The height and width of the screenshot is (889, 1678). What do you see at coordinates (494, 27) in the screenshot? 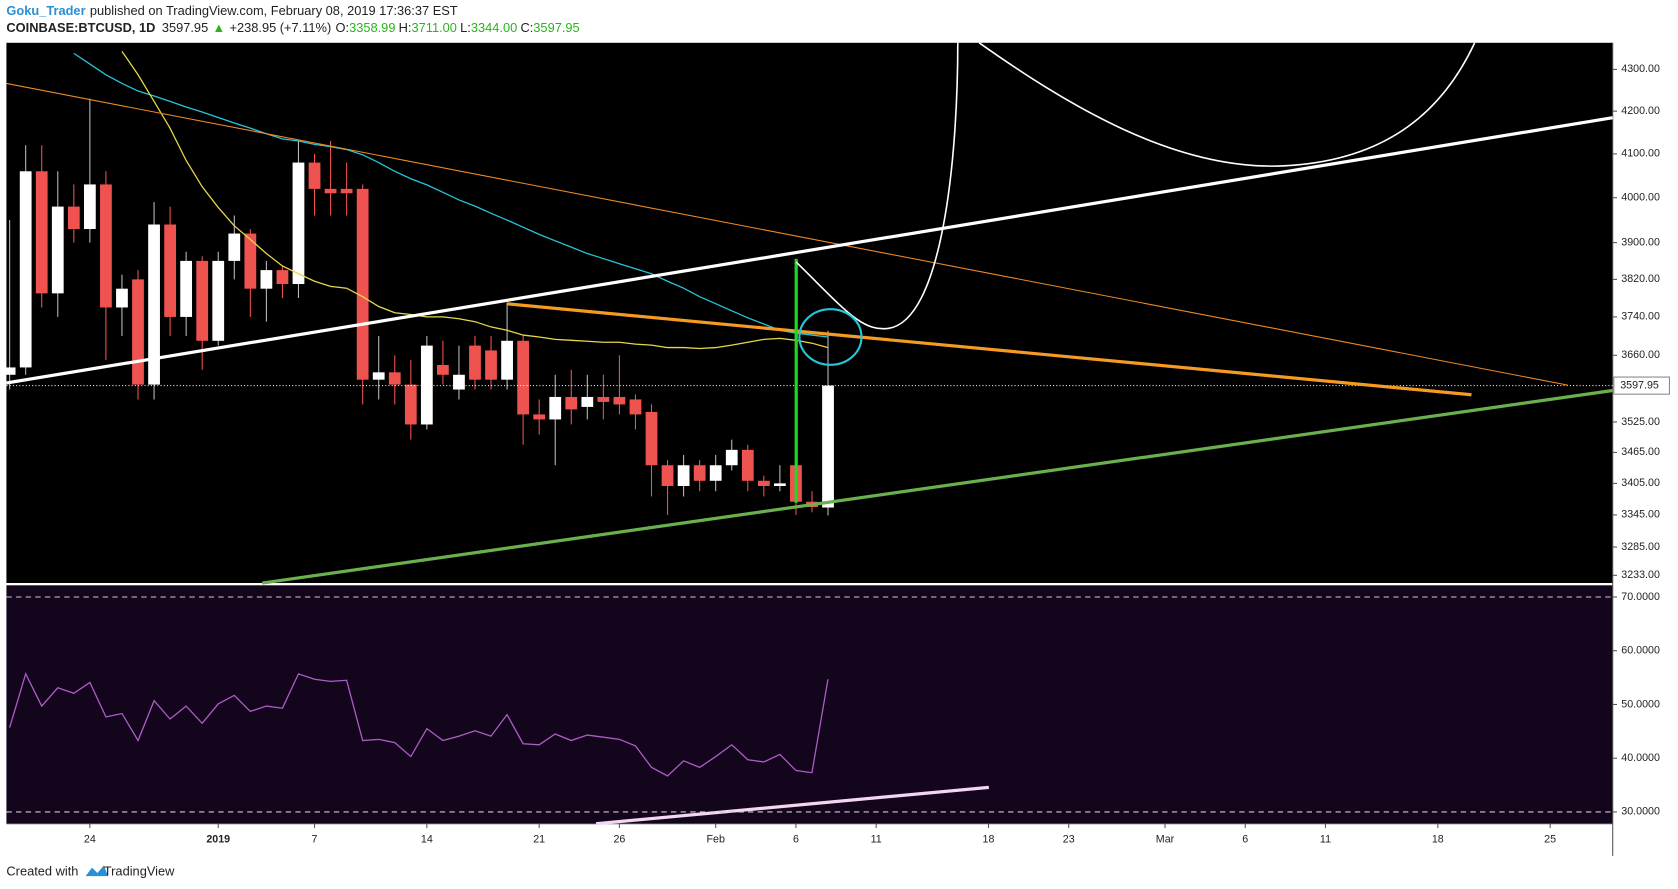
I see `l-value: 3344.00` at bounding box center [494, 27].